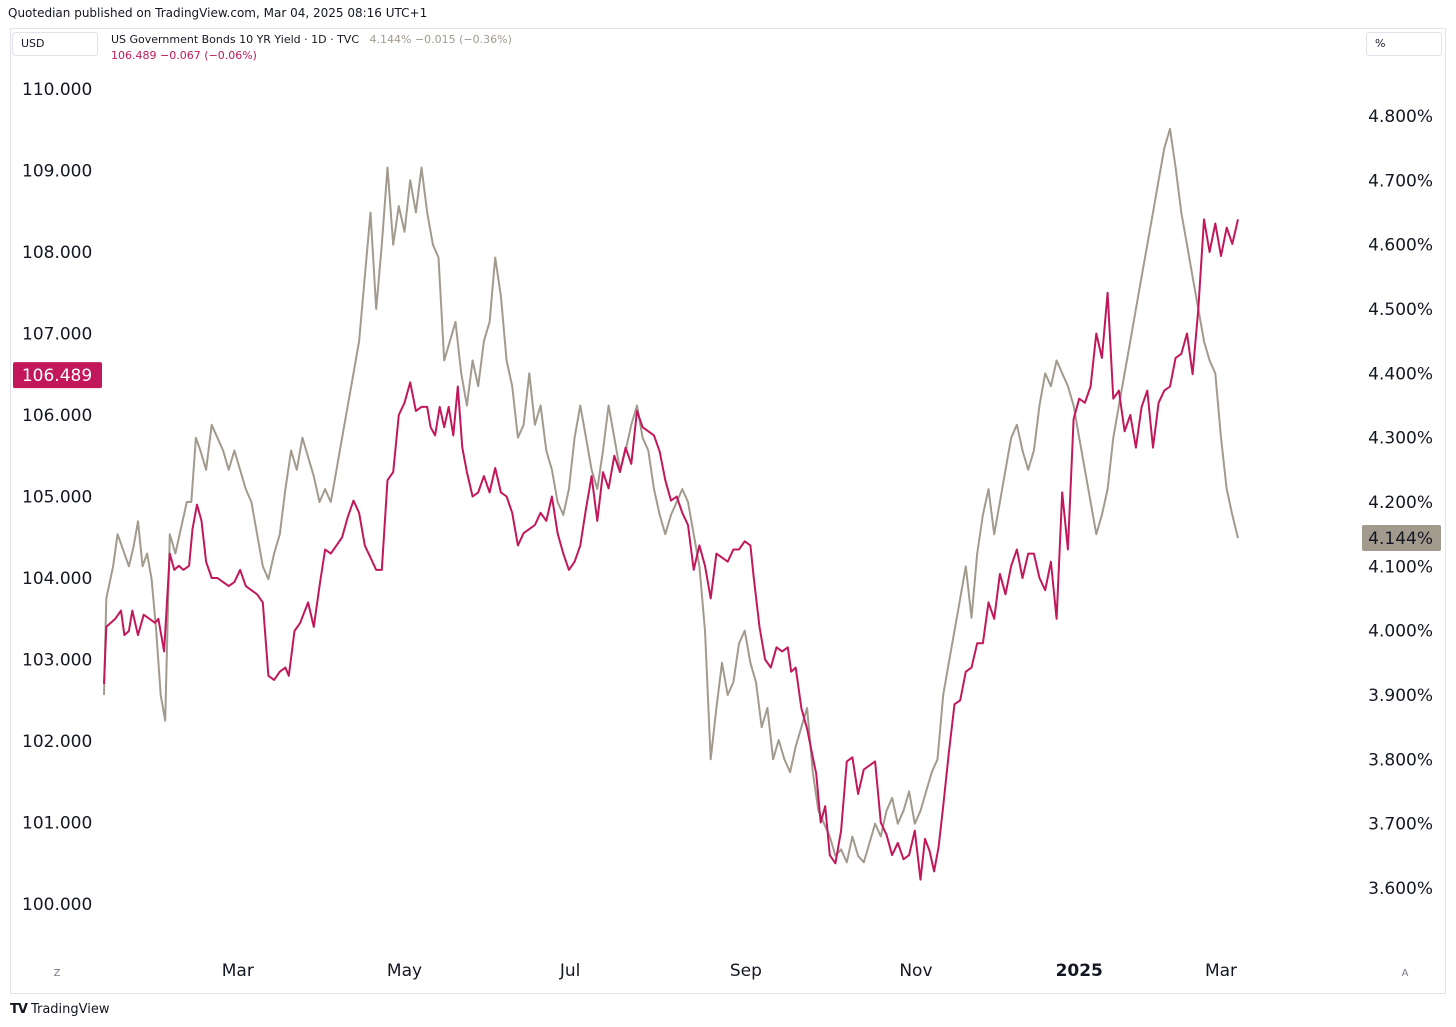  Describe the element at coordinates (57, 416) in the screenshot. I see `left-axis-tick-label: 106.000` at that location.